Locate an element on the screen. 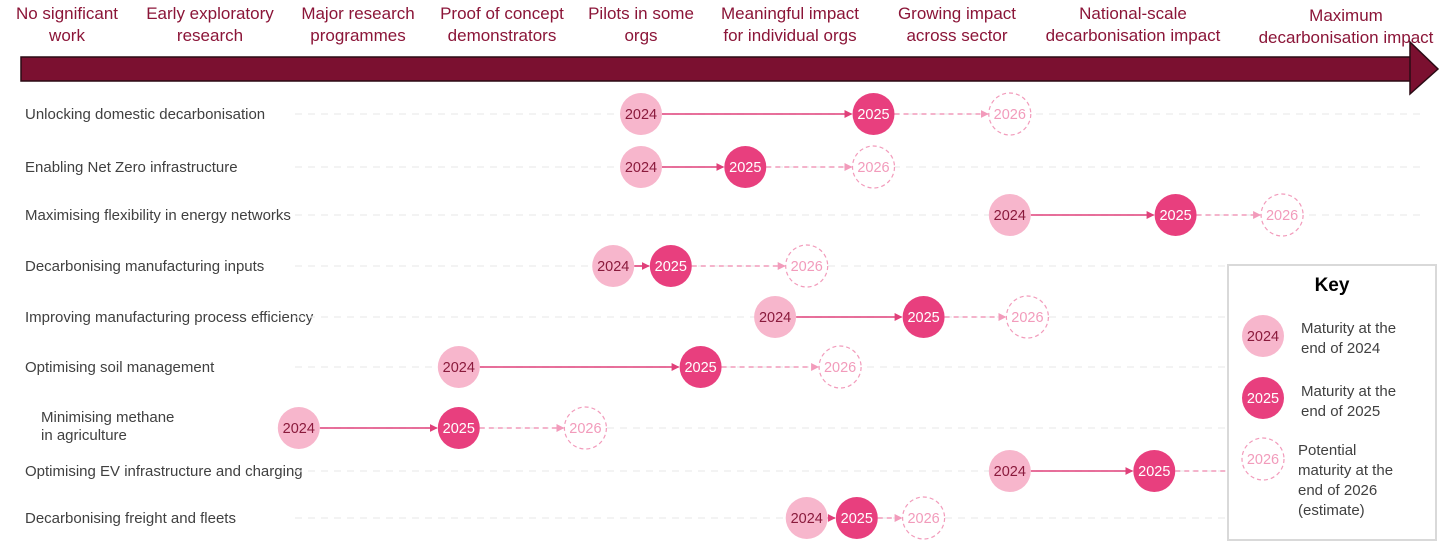 This screenshot has height=546, width=1451. maturity-stage-header-line: demonstrators is located at coordinates (502, 35).